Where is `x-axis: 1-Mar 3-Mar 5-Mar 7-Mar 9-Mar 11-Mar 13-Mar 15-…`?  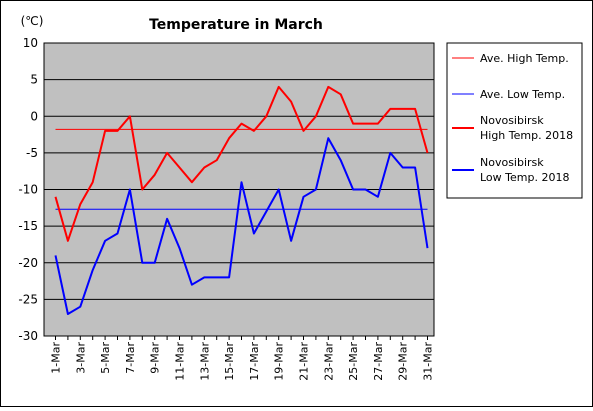
x-axis: 1-Mar 3-Mar 5-Mar 7-Mar 9-Mar 11-Mar 13-Mar 15-… is located at coordinates (242, 358).